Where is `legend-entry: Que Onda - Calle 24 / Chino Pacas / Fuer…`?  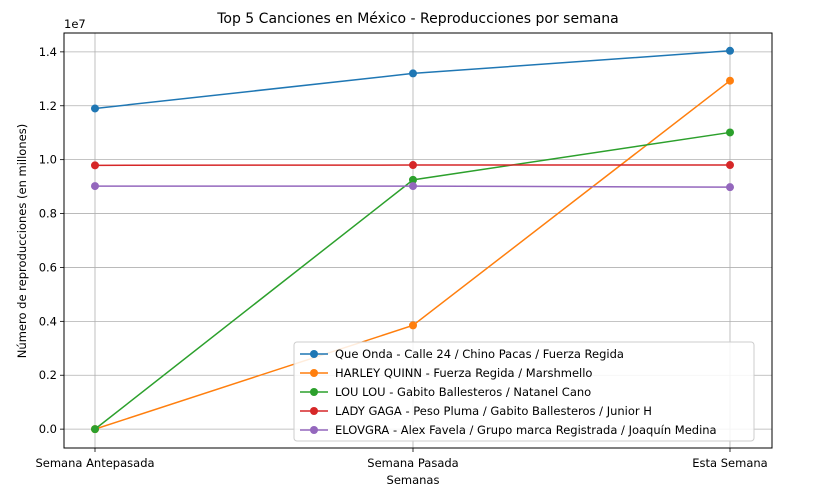 legend-entry: Que Onda - Calle 24 / Chino Pacas / Fuer… is located at coordinates (462, 354).